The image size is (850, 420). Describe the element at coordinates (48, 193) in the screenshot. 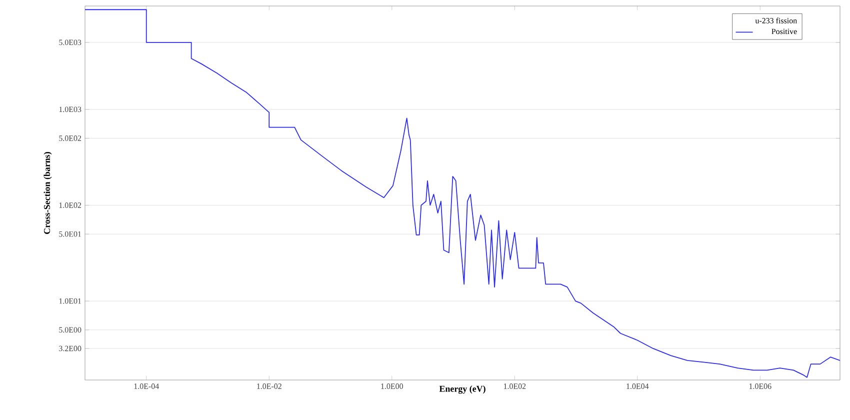

I see `y-axis-title: Cross-Section (barns)` at that location.